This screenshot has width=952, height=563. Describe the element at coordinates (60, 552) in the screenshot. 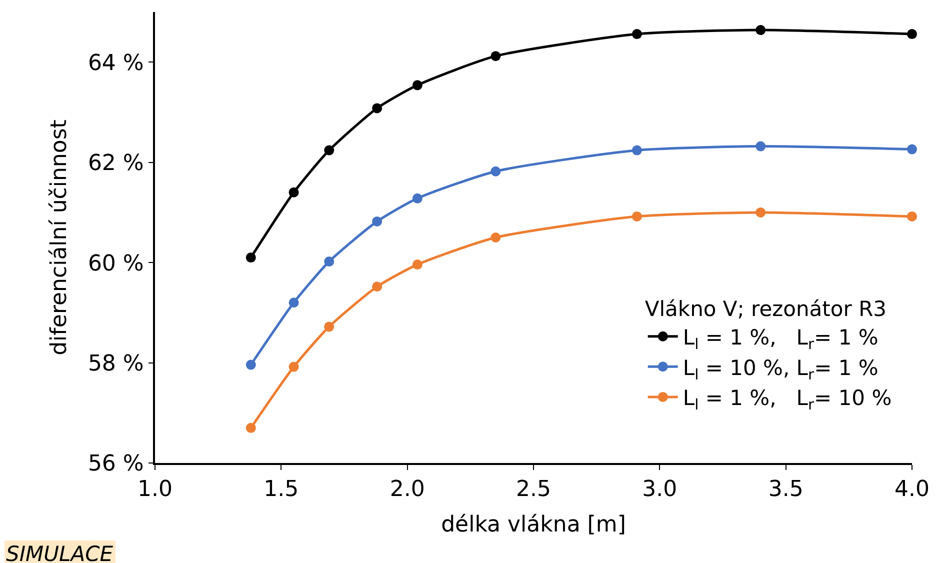

I see `text: SIMULACE` at that location.